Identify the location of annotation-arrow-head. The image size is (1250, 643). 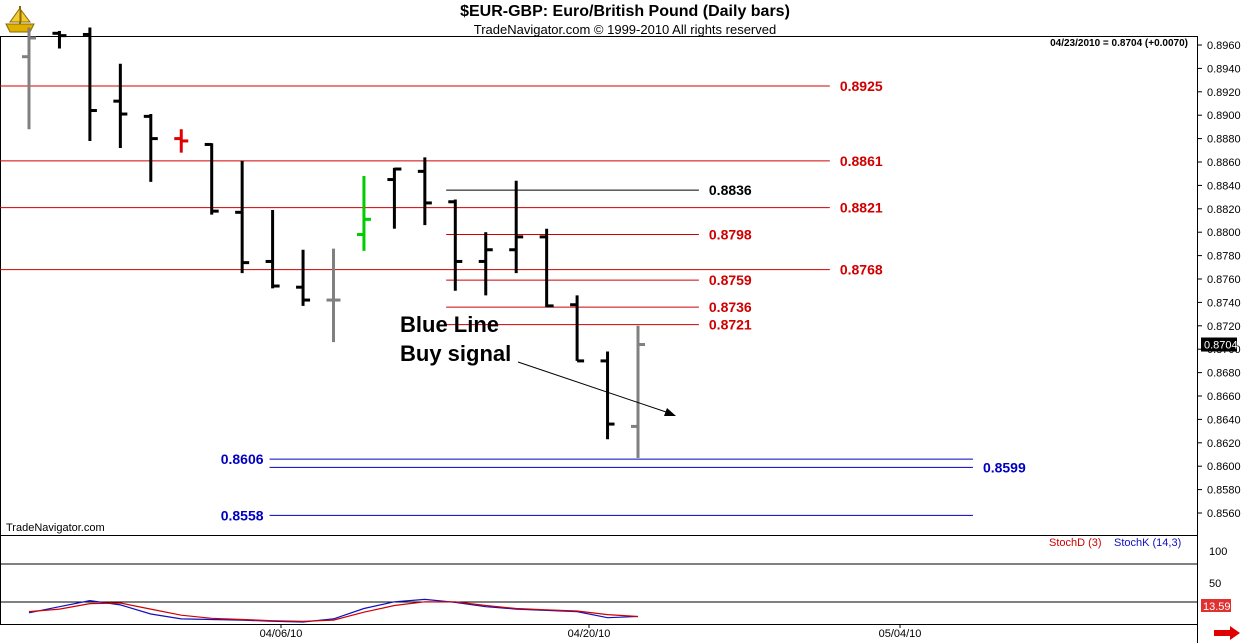
(670, 412).